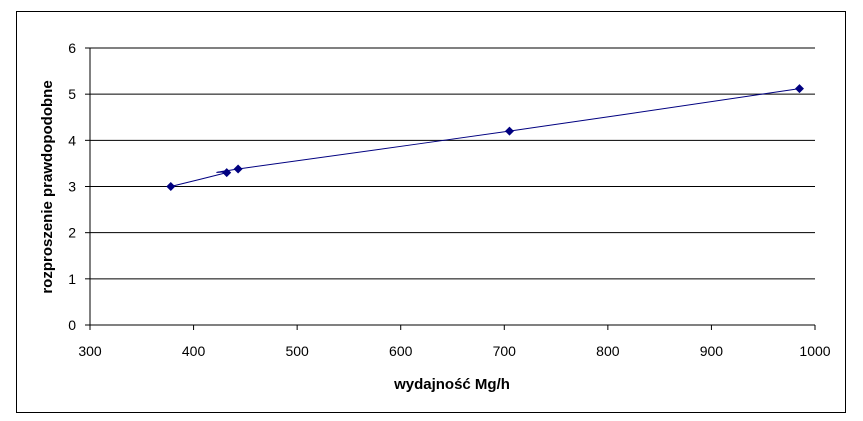 Image resolution: width=863 pixels, height=421 pixels. Describe the element at coordinates (72, 233) in the screenshot. I see `y-tick-label: 2` at that location.